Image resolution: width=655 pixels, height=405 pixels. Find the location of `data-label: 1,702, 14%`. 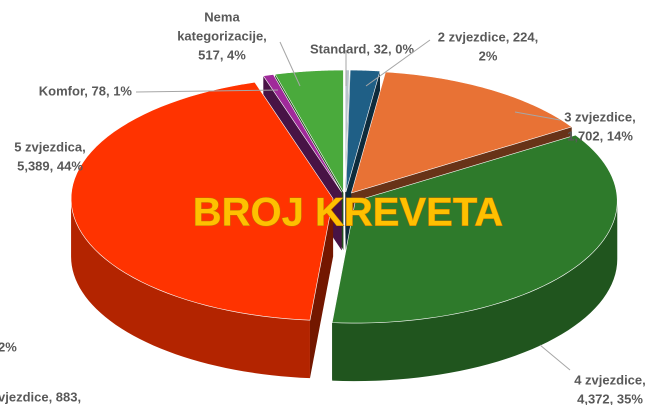

data-label: 1,702, 14% is located at coordinates (600, 135).